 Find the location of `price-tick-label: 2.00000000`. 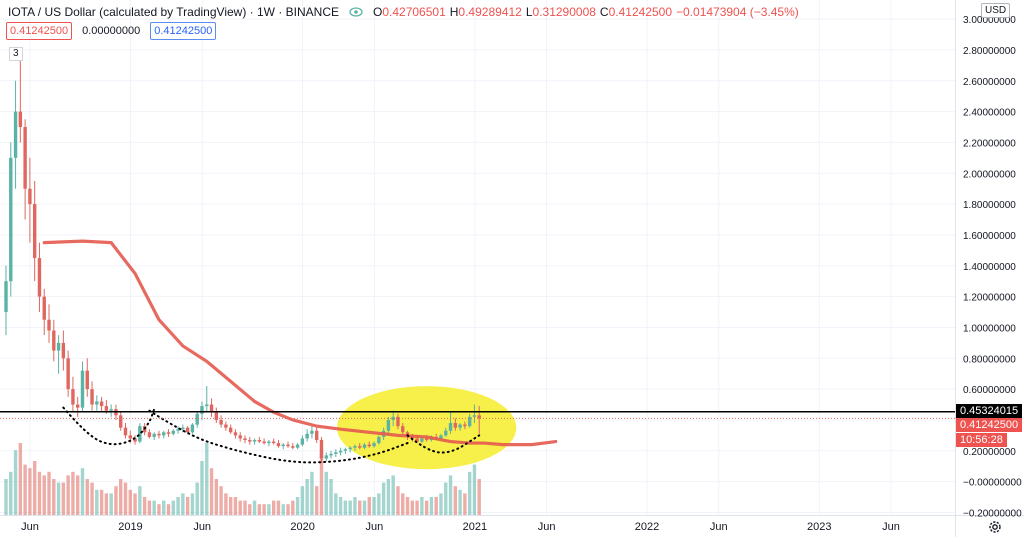

price-tick-label: 2.00000000 is located at coordinates (989, 174).